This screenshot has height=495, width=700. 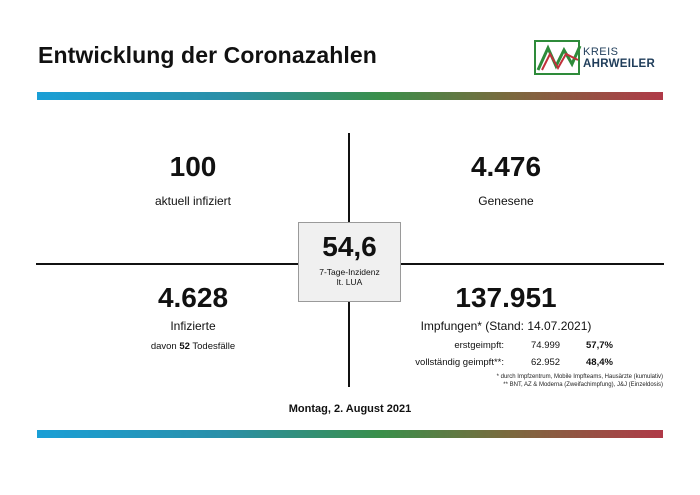 I want to click on infected-total-block: 4.628 Infizierte davon 52 Todesfälle, so click(x=193, y=318).